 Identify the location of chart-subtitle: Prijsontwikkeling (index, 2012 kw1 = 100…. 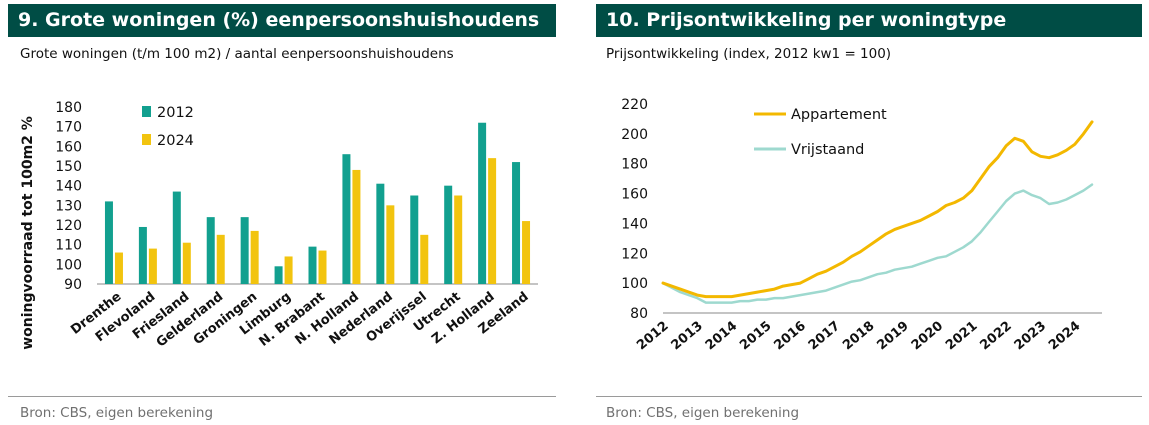
(749, 54).